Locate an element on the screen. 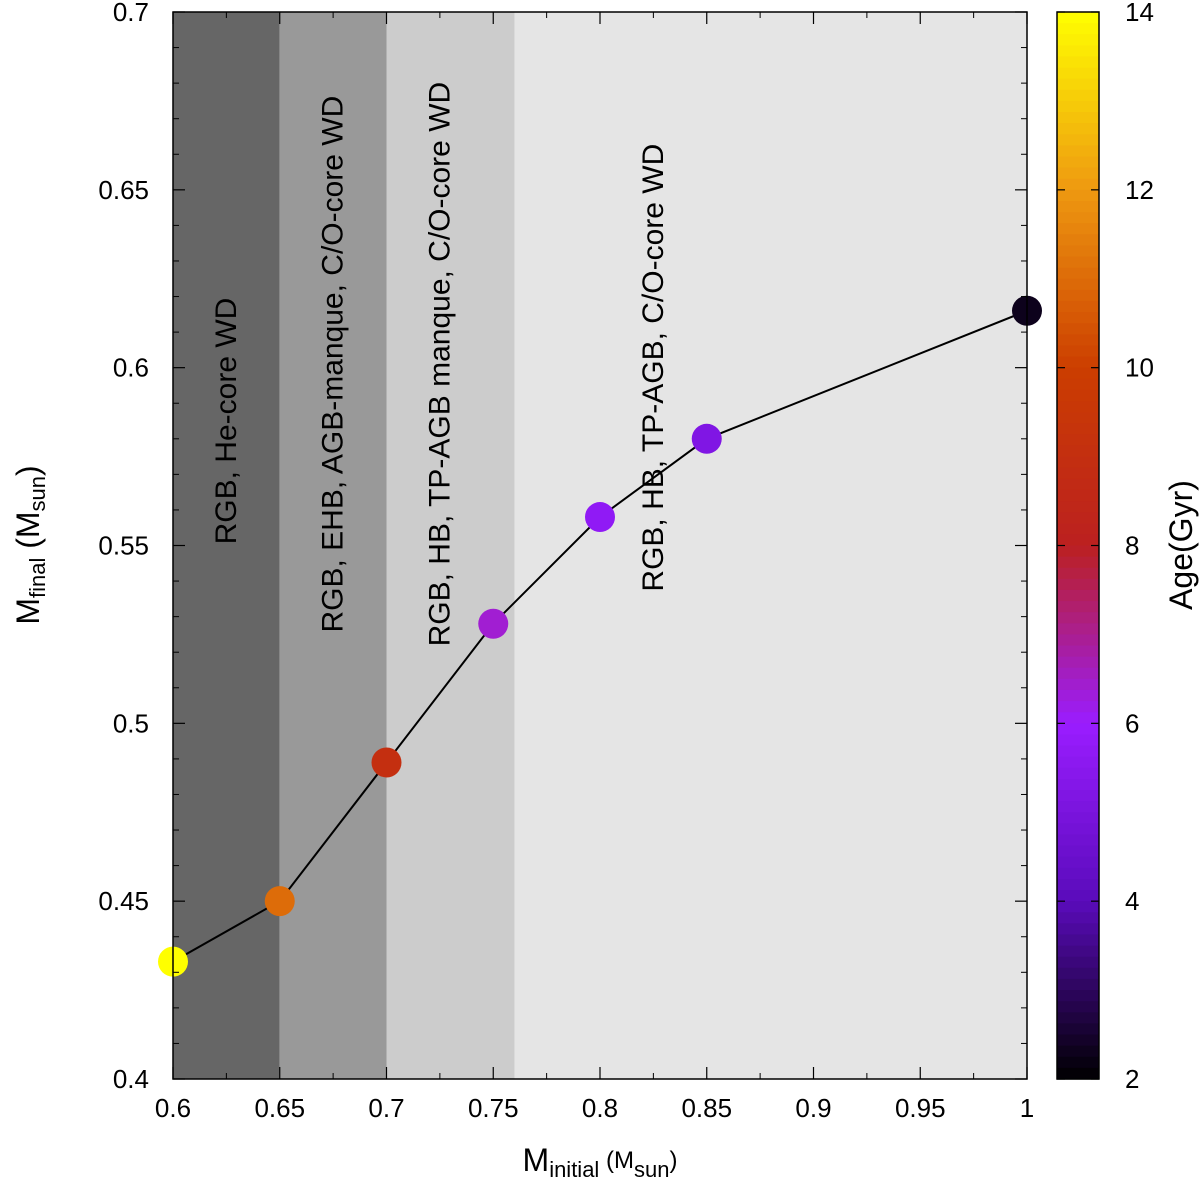 The width and height of the screenshot is (1200, 1191). age-colorbar: 2 4 6 8 10 12 14 Age(Gyr) is located at coordinates (1127, 547).